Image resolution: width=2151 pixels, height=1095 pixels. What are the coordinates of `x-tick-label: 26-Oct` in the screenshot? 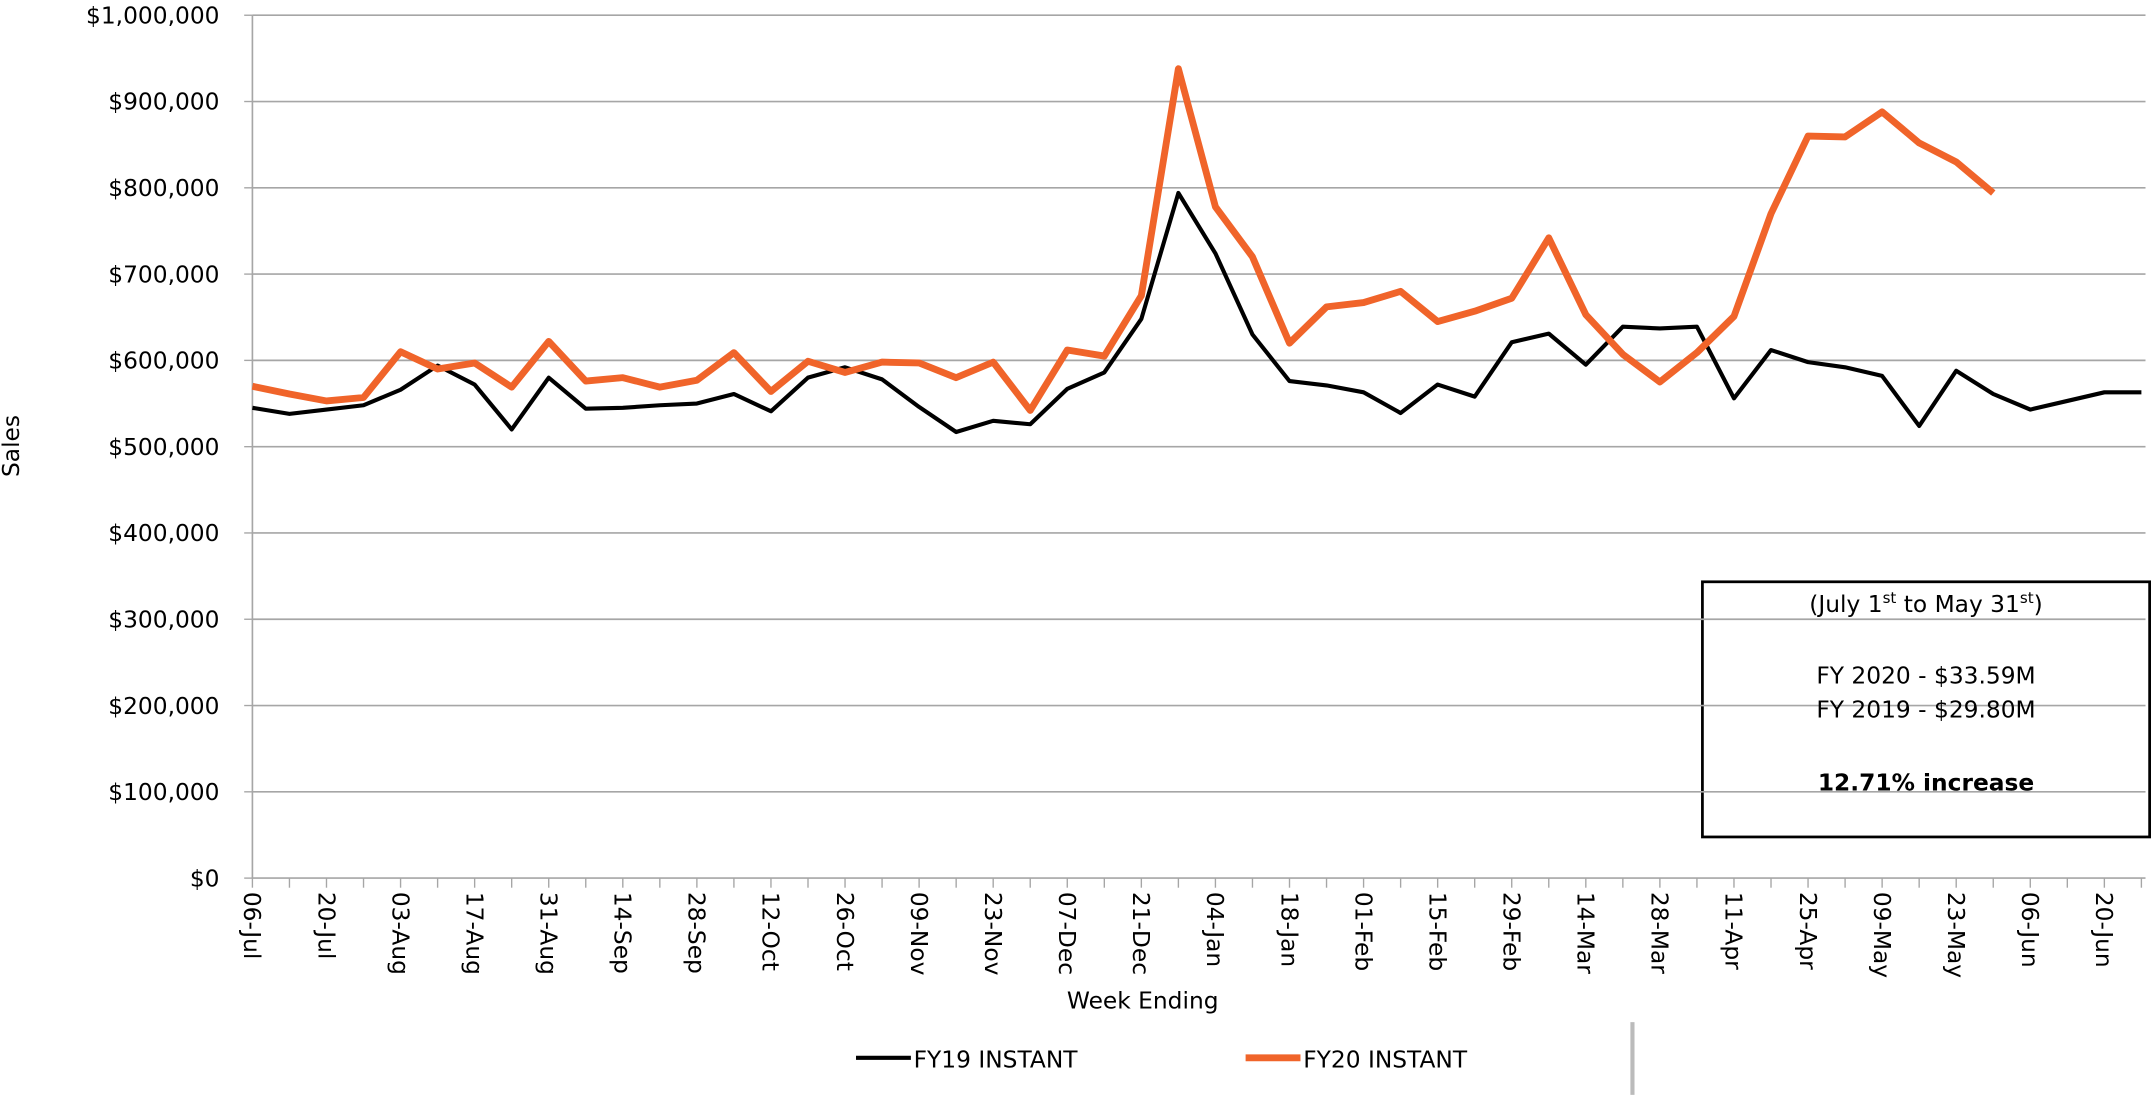 It's located at (844, 931).